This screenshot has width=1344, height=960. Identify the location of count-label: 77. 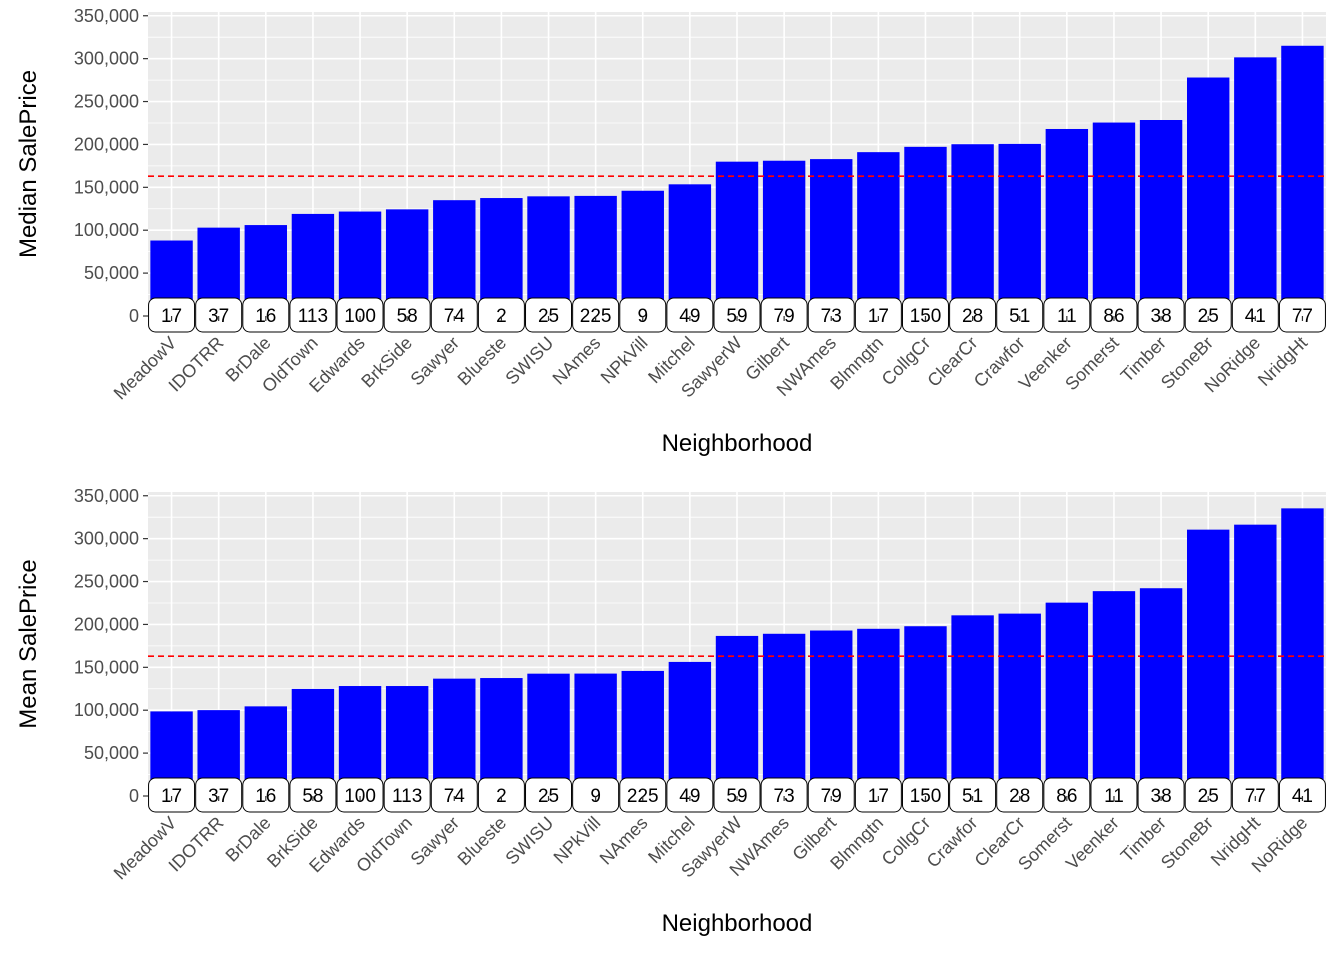
(1255, 795).